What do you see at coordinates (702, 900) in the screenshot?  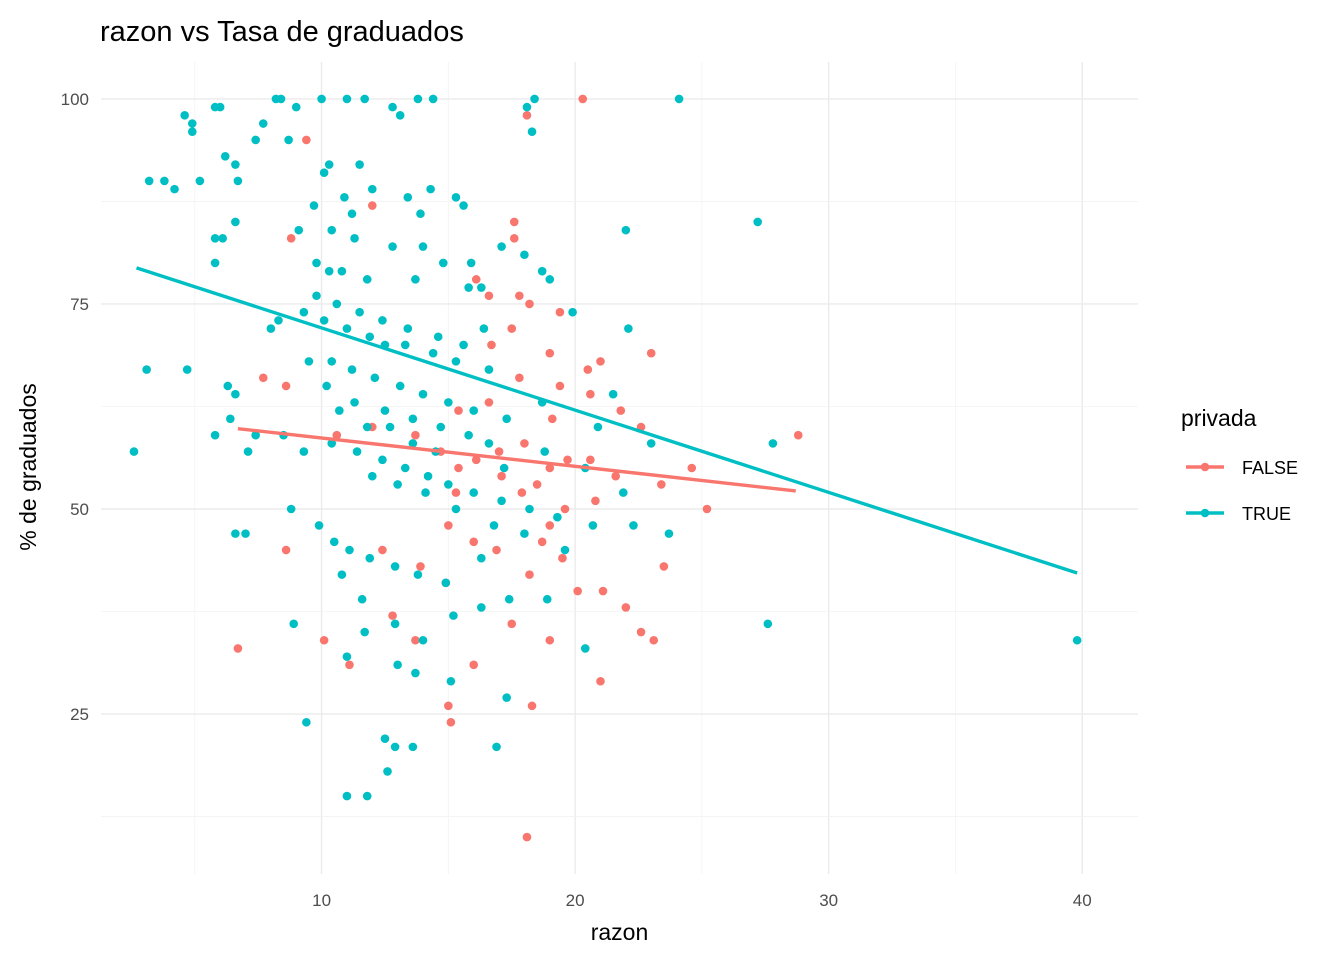 I see `x-axis-ticks: 10 20 30 40` at bounding box center [702, 900].